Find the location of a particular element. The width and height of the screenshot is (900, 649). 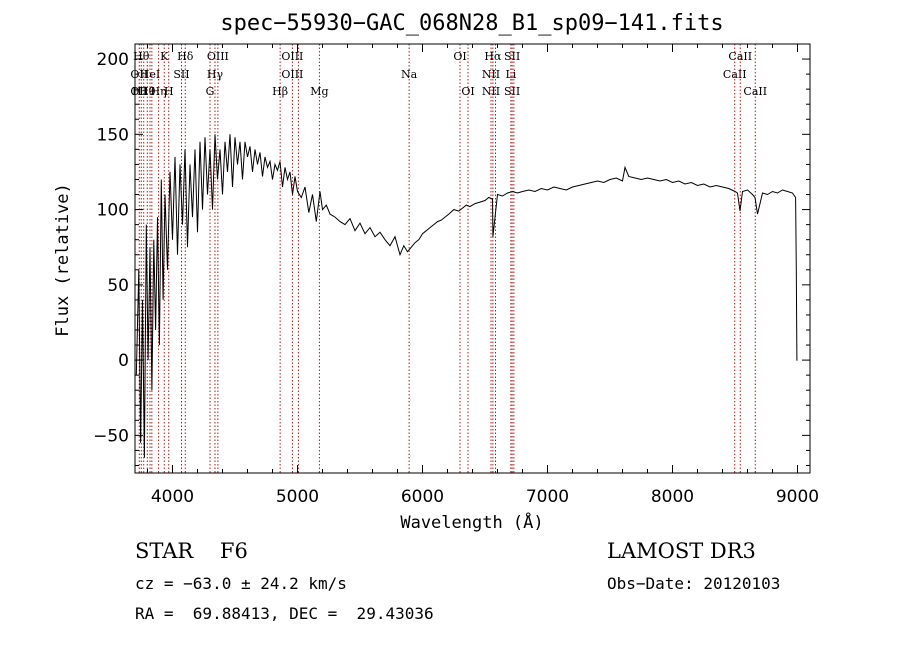

object-class: STAR F6 is located at coordinates (191, 551).